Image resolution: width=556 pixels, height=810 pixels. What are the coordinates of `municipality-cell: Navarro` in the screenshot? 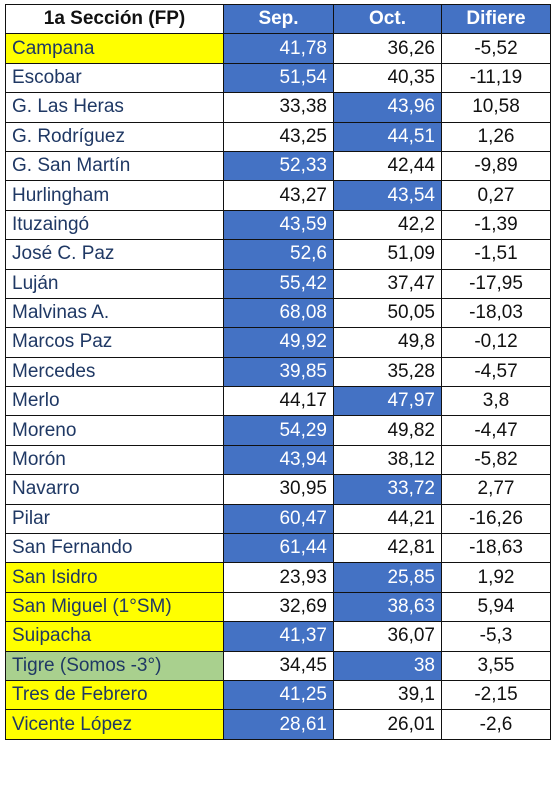 It's located at (114, 489).